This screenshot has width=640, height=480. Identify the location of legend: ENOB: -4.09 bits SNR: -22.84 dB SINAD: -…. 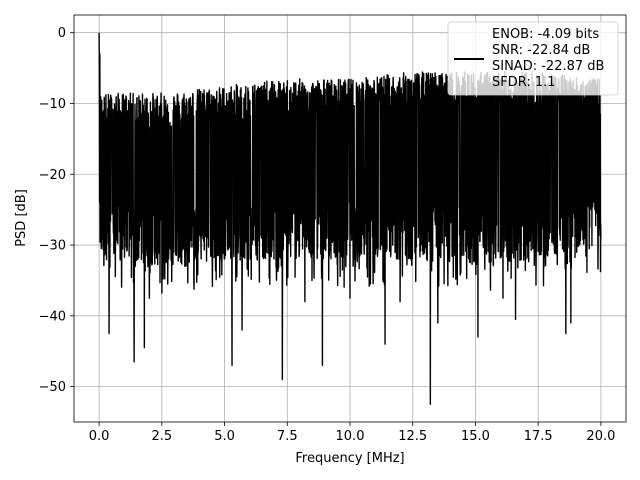
(533, 58).